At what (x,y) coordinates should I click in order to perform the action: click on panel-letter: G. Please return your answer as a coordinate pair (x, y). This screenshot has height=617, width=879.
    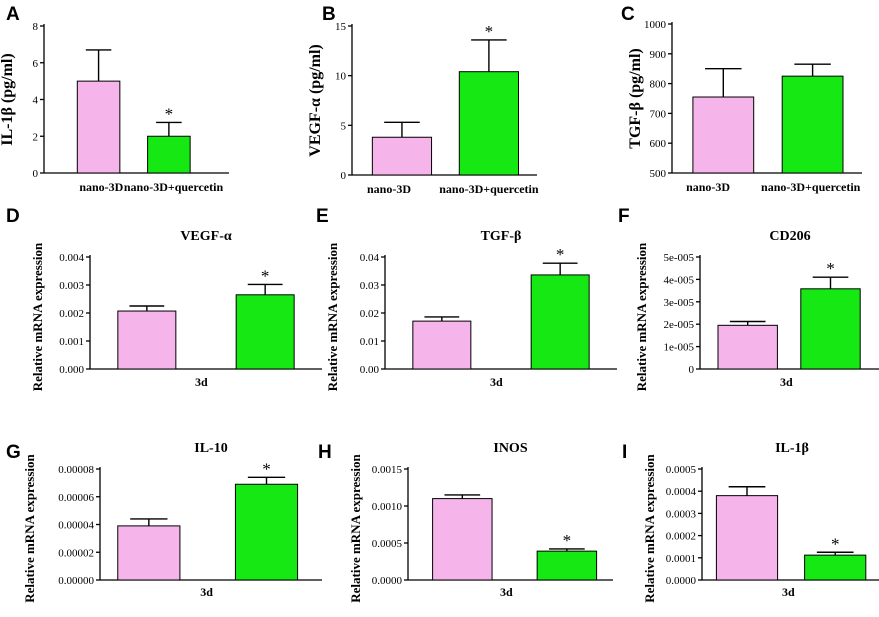
    Looking at the image, I should click on (13, 452).